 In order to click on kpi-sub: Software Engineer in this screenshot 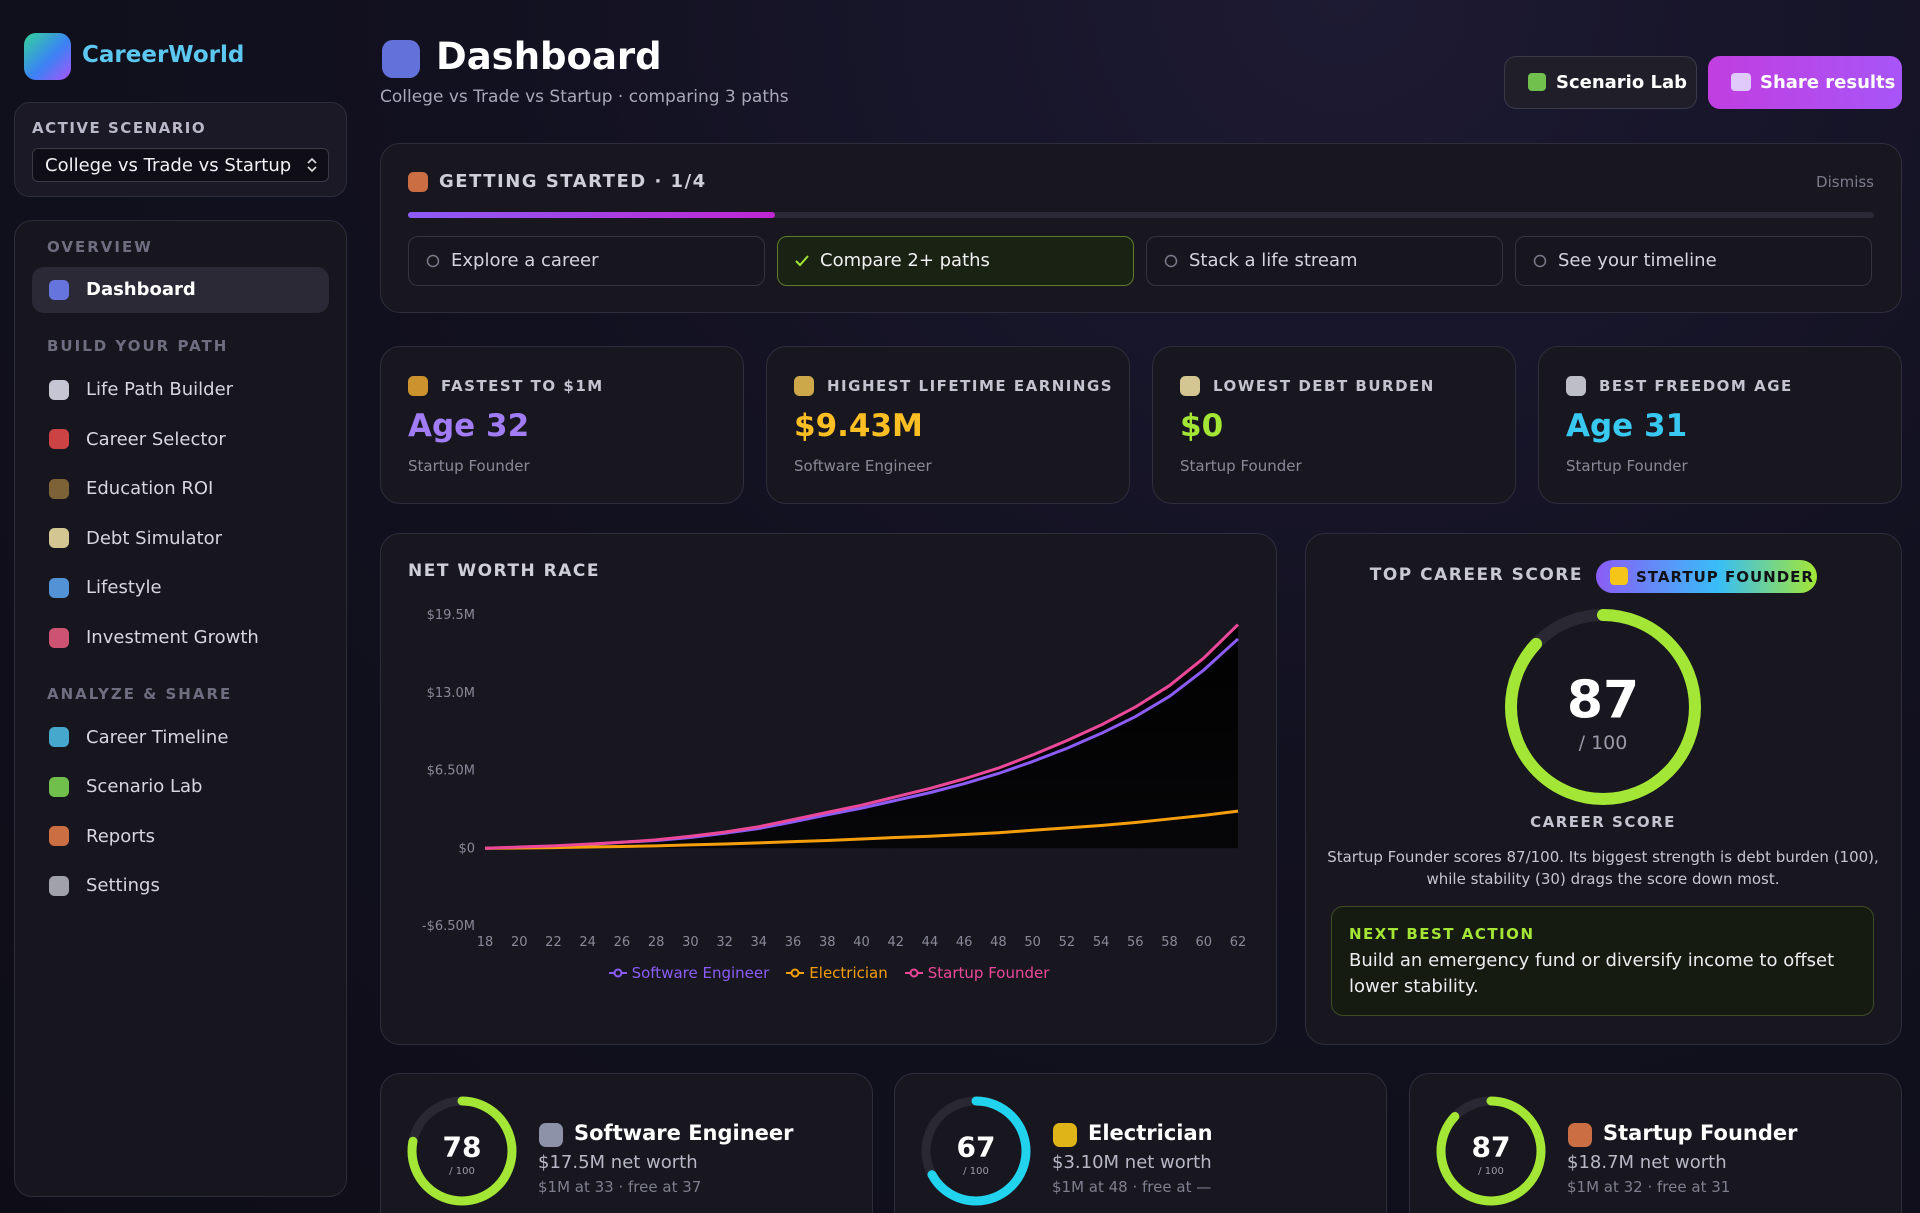, I will do `click(863, 465)`.